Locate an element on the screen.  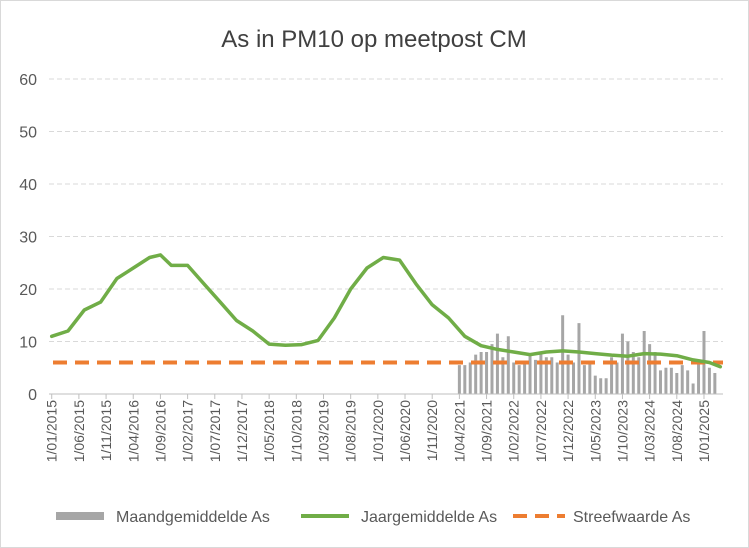
x-tick-label: 1/01/2020 is located at coordinates (378, 431).